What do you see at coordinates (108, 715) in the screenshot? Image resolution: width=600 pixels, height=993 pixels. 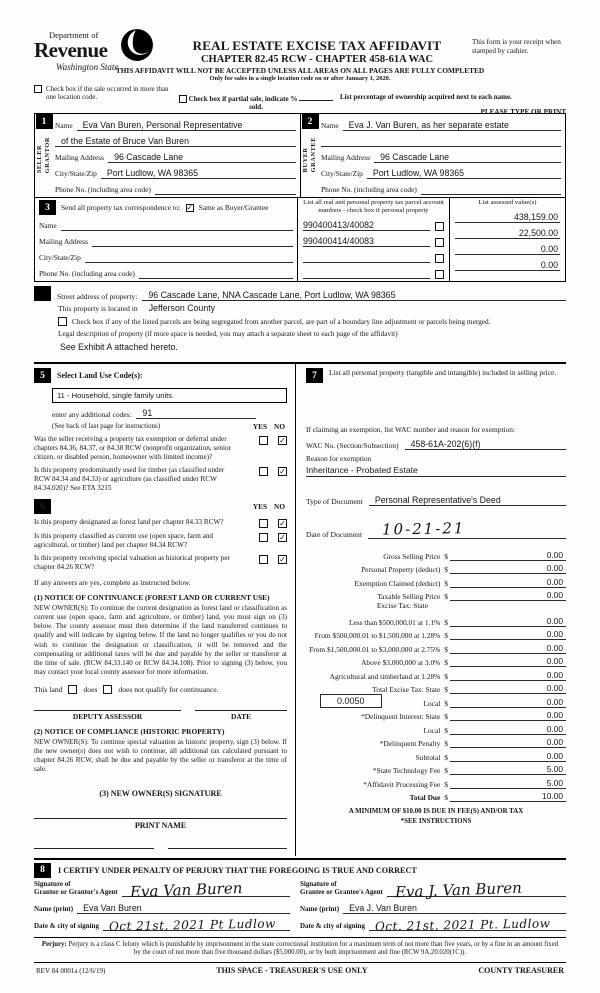 I see `deputy-assessor-line: DEPUTY ASSESSOR` at bounding box center [108, 715].